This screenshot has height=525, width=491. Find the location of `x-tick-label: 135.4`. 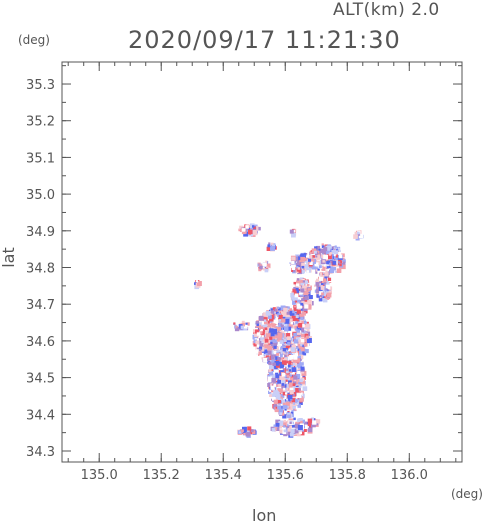

x-tick-label: 135.4 is located at coordinates (223, 475).